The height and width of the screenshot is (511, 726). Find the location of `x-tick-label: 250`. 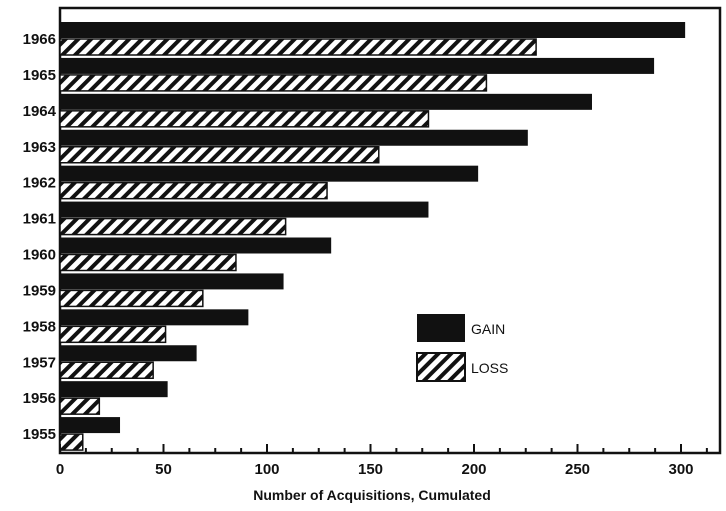

x-tick-label: 250 is located at coordinates (577, 469).